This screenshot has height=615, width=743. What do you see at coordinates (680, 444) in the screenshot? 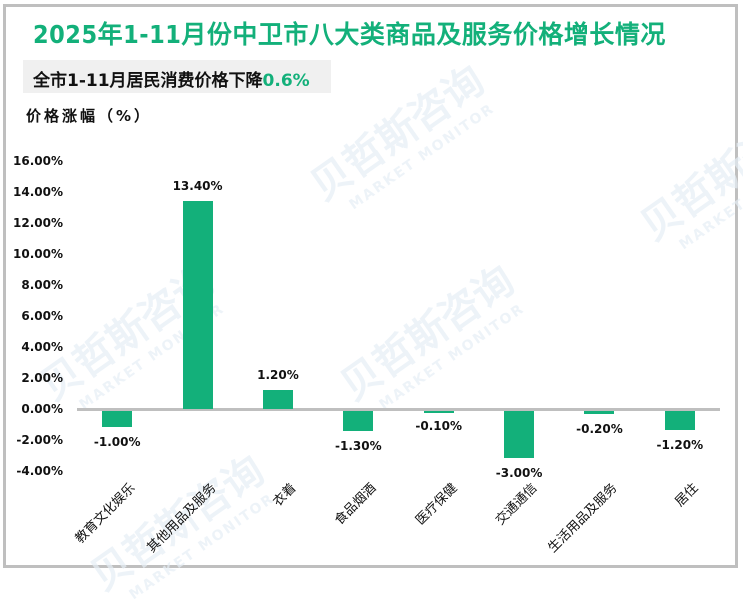
I see `data-label: -1.20%` at bounding box center [680, 444].